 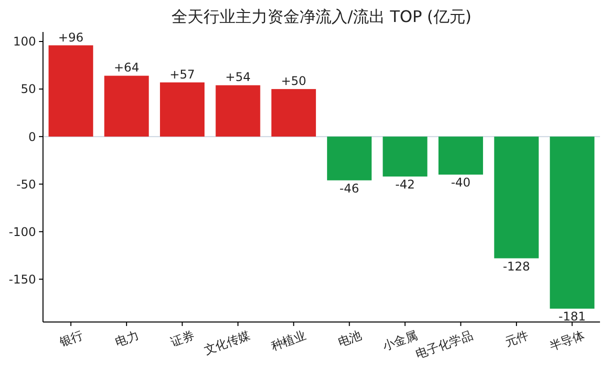 I want to click on y-tick-label: -150, so click(x=22, y=279).